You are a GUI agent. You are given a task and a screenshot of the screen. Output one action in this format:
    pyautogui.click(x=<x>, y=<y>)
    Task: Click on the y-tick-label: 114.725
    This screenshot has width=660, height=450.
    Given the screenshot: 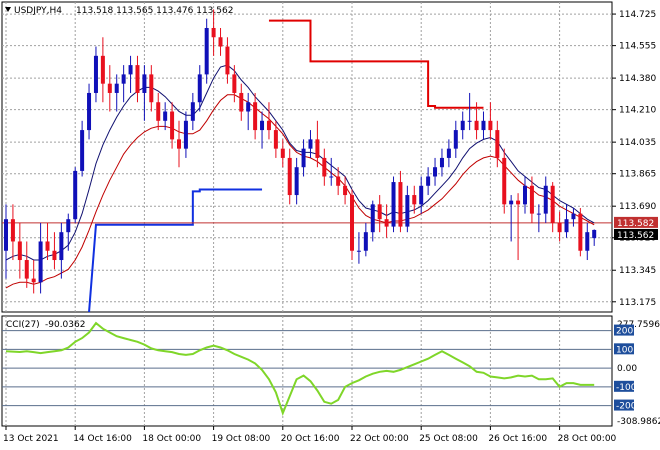 What is the action you would take?
    pyautogui.click(x=637, y=15)
    